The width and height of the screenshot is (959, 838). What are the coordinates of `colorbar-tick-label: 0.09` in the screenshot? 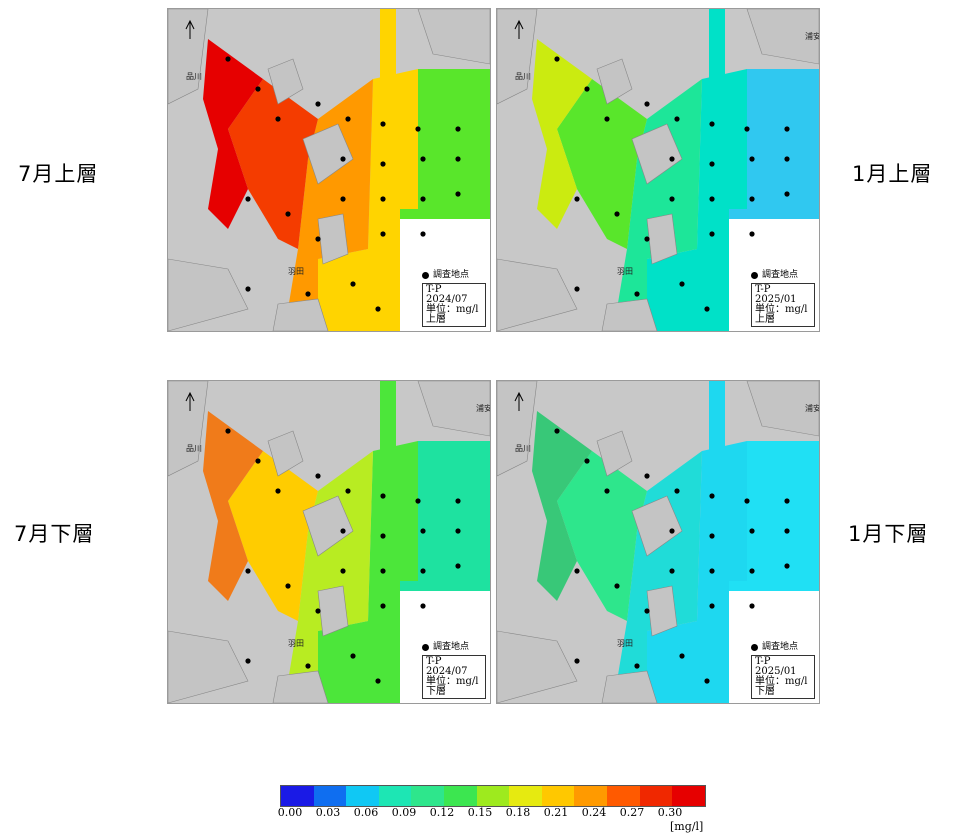 It's located at (404, 812).